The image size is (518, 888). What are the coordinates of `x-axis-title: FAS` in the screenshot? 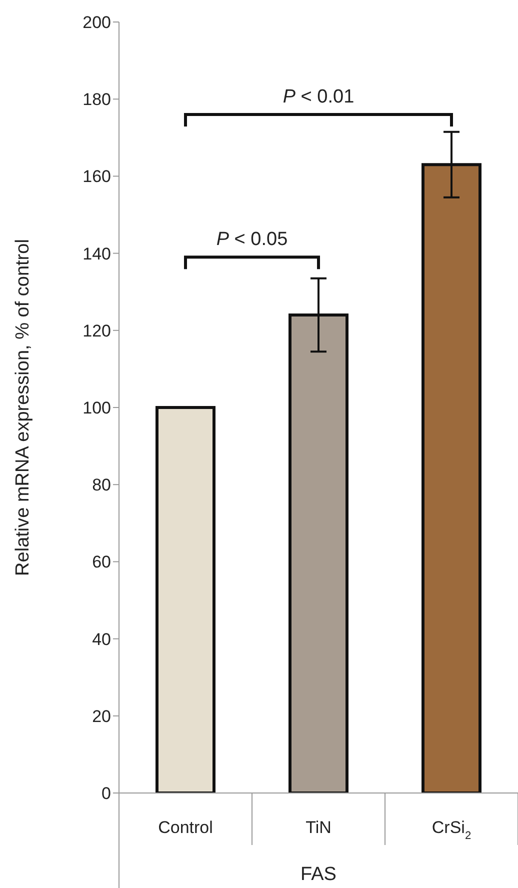 It's located at (318, 874).